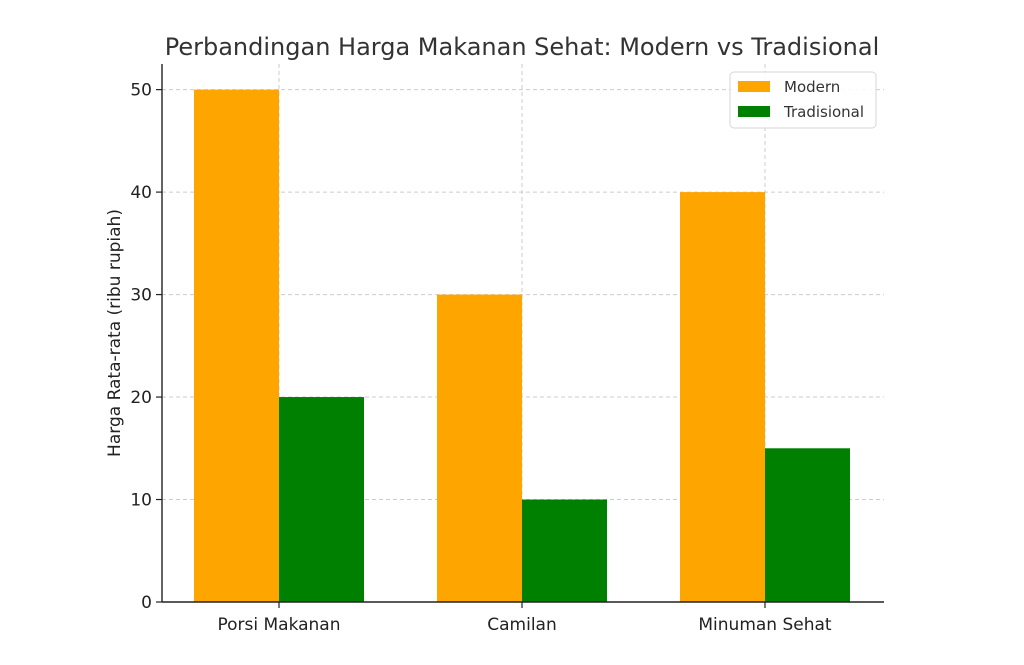  I want to click on y-tick-label: 0, so click(146, 603).